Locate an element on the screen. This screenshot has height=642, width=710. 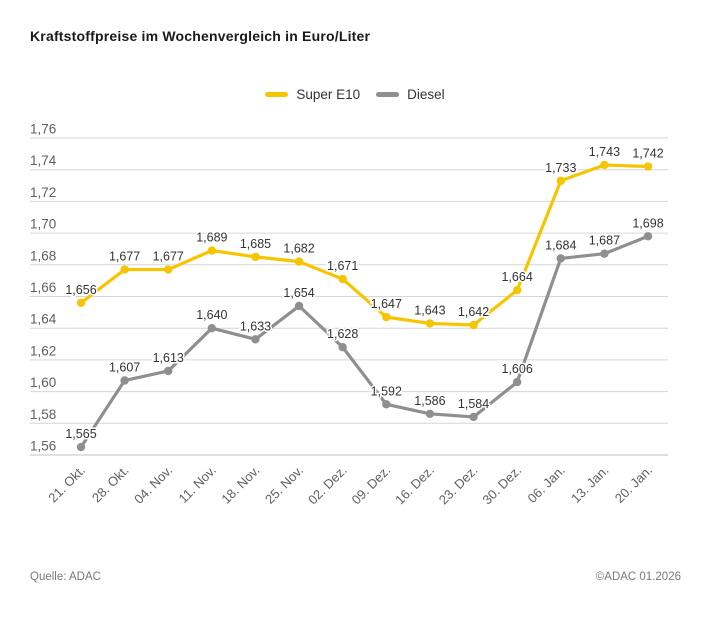
point-label-super-e10: 1,642 is located at coordinates (473, 312).